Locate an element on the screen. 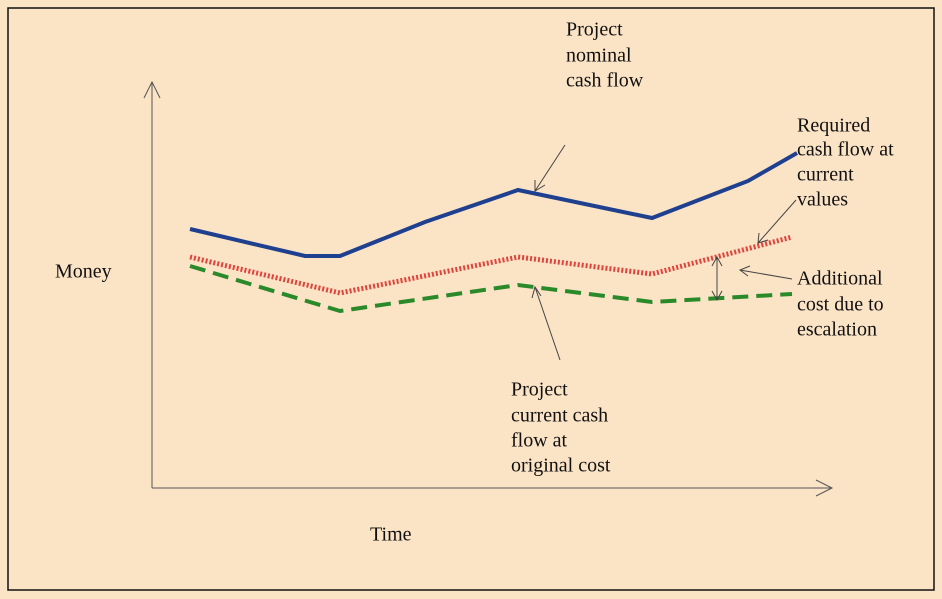 The image size is (942, 599). x-axis-label: Time is located at coordinates (391, 535).